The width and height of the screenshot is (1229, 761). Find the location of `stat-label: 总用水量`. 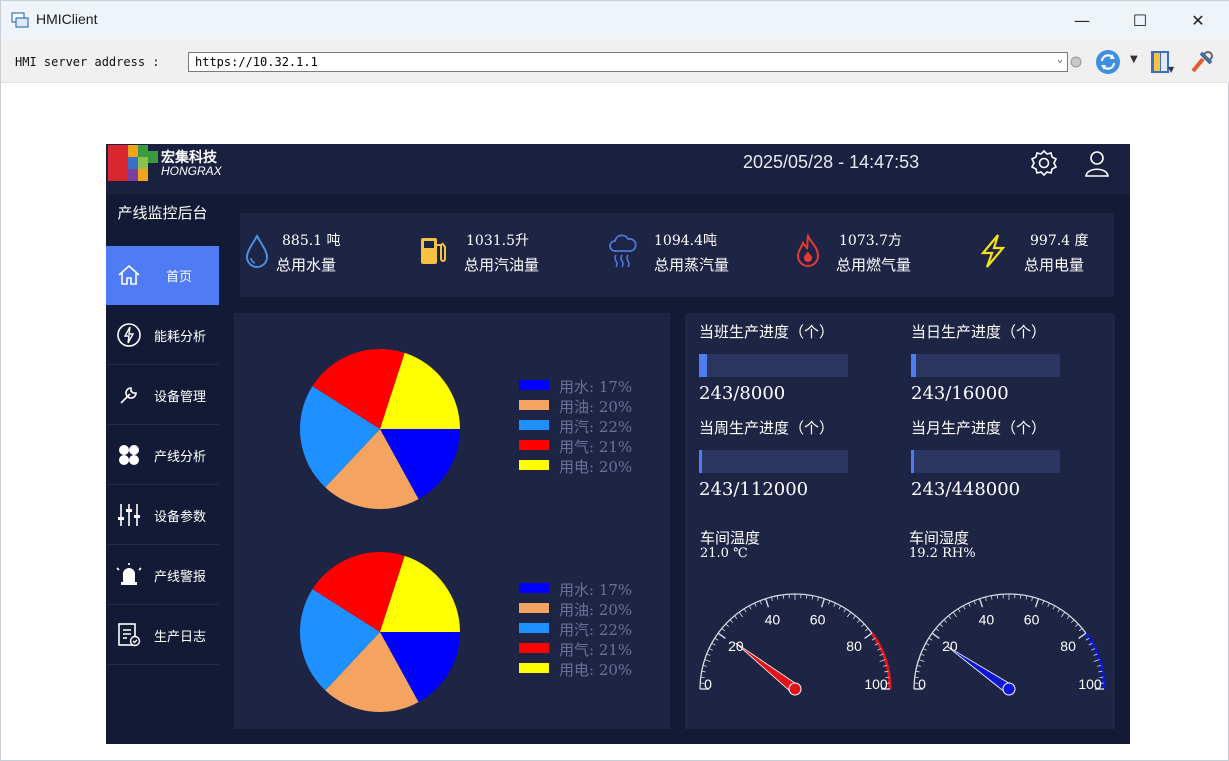

stat-label: 总用水量 is located at coordinates (306, 265).